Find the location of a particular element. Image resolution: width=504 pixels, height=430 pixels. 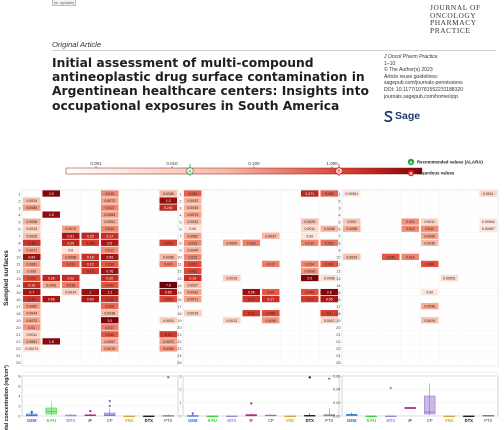

row-label: 2 is located at coordinates (180, 200).